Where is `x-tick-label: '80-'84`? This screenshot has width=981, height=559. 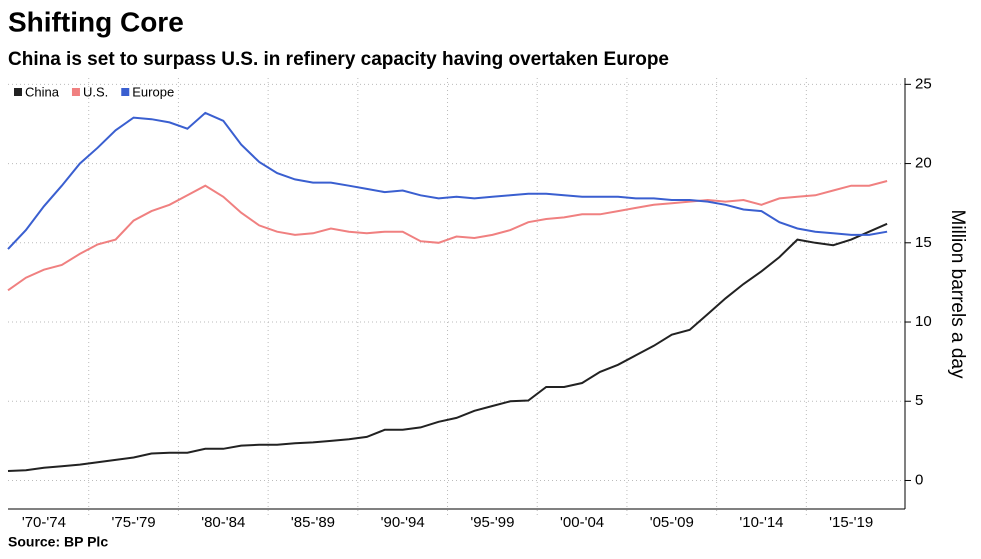 x-tick-label: '80-'84 is located at coordinates (223, 522).